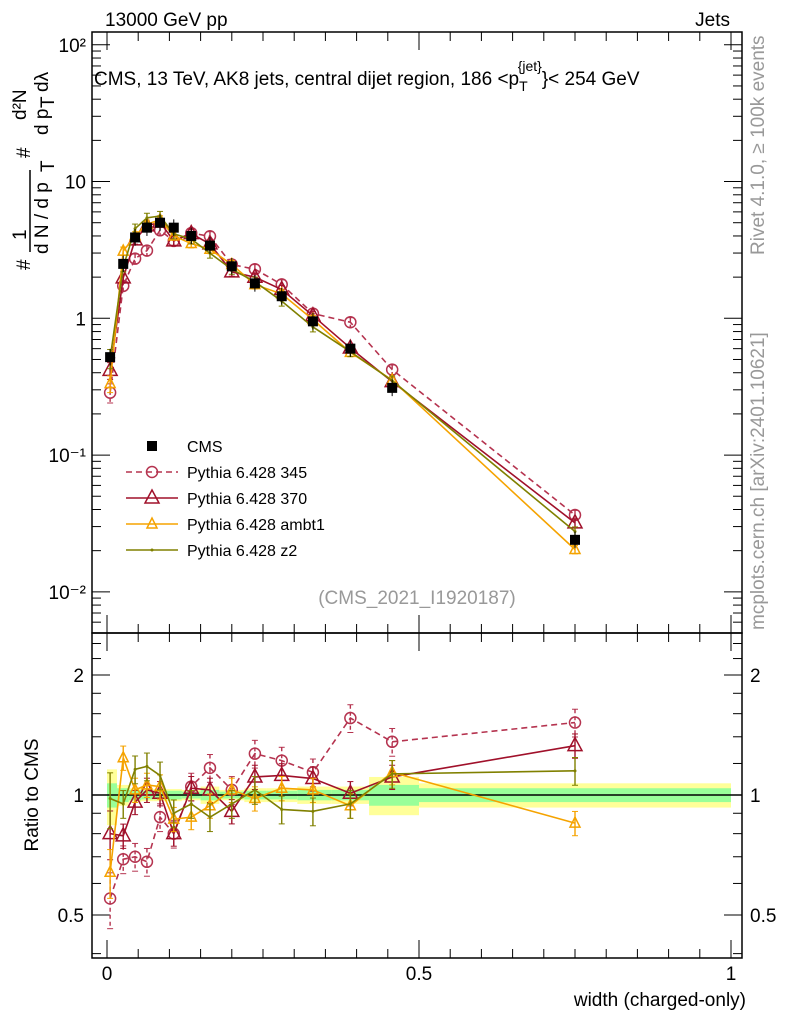 Image resolution: width=786 pixels, height=1024 pixels. What do you see at coordinates (42, 81) in the screenshot?
I see `ylabel-dl: dλ` at bounding box center [42, 81].